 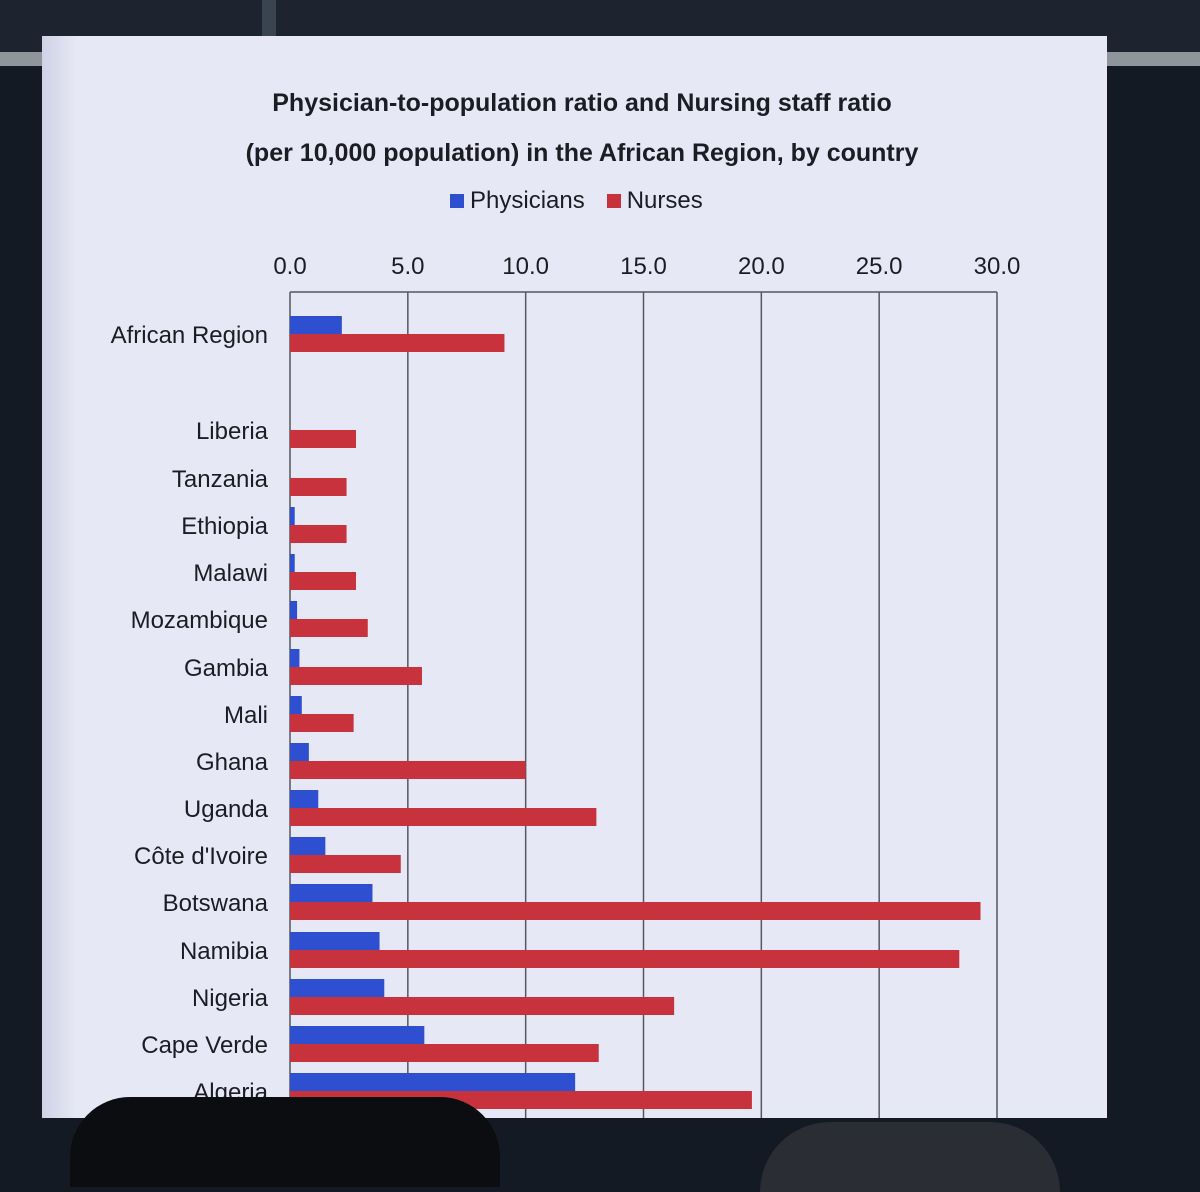 I want to click on x-tick-label: 25.0, so click(x=879, y=266).